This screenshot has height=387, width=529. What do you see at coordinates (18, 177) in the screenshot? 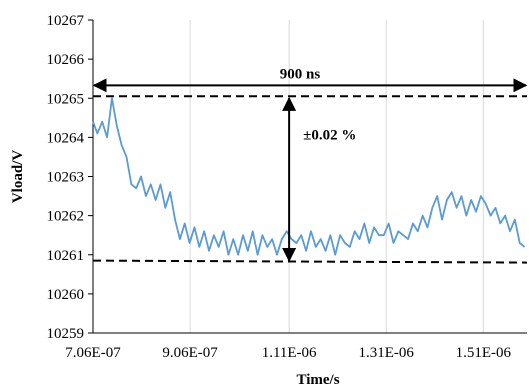
I see `y-axis-label: Vload/V` at bounding box center [18, 177].